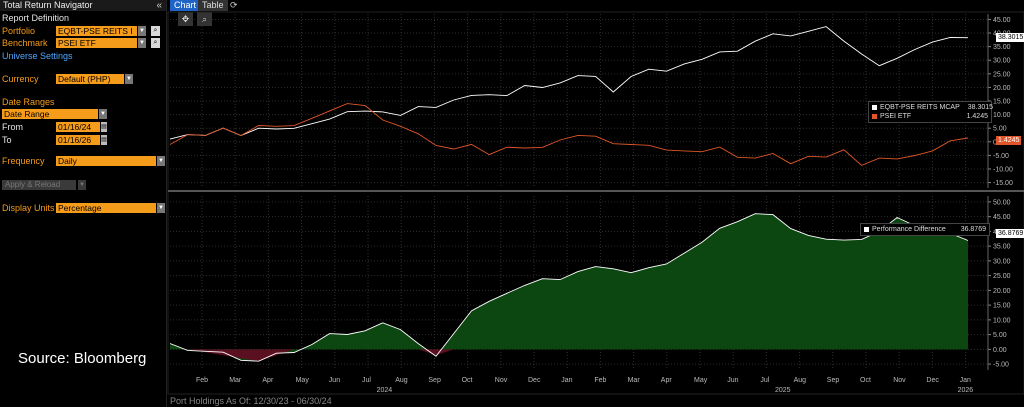 This screenshot has height=407, width=1024. What do you see at coordinates (23, 161) in the screenshot?
I see `frequency-label: Frequency` at bounding box center [23, 161].